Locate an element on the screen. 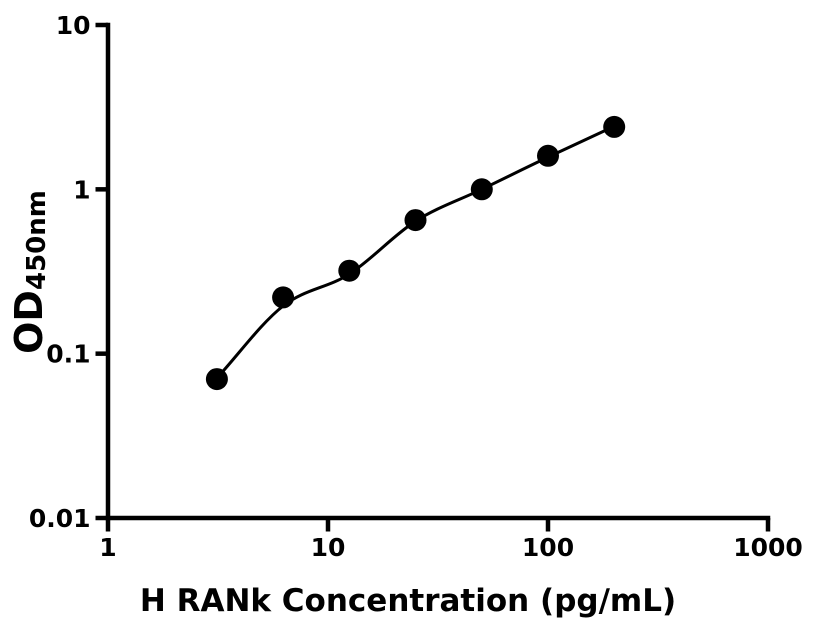  x-tick-label: 10 is located at coordinates (328, 547).